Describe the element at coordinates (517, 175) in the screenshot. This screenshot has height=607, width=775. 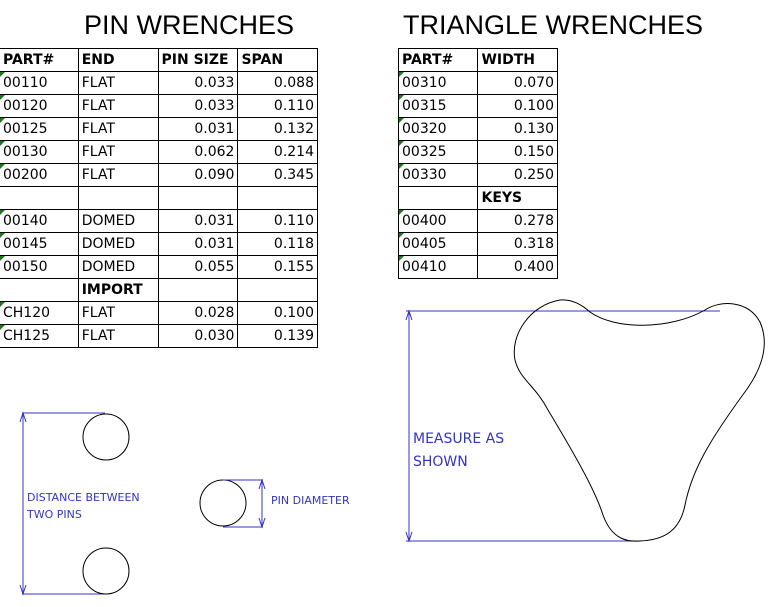
I see `table-cell: 0.250` at that location.